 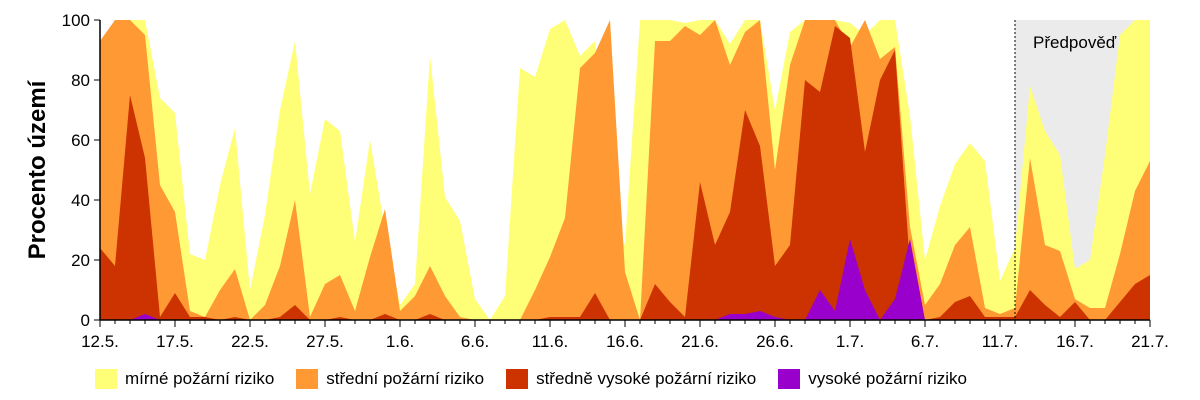 I want to click on legend-item-medium-high: středně vysoké požární riziko, so click(x=631, y=379).